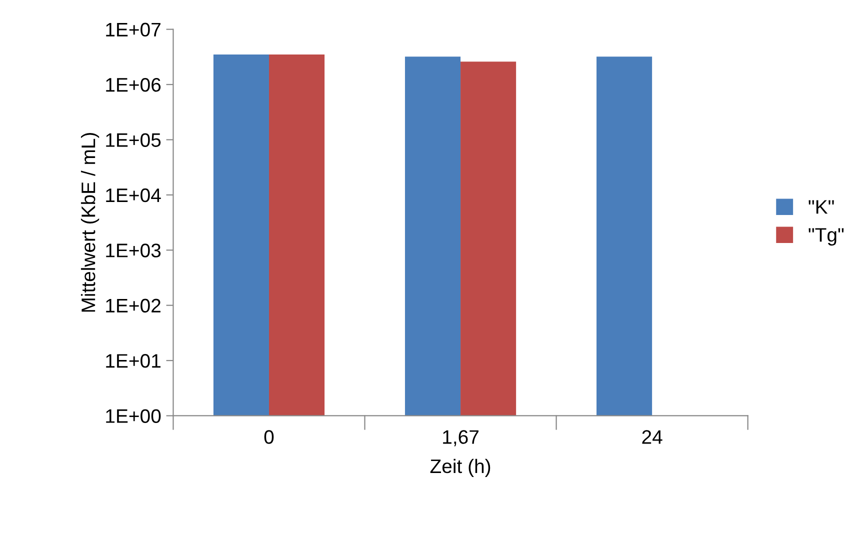 The image size is (845, 533). What do you see at coordinates (460, 467) in the screenshot?
I see `x-axis-title: Zeit (h)` at bounding box center [460, 467].